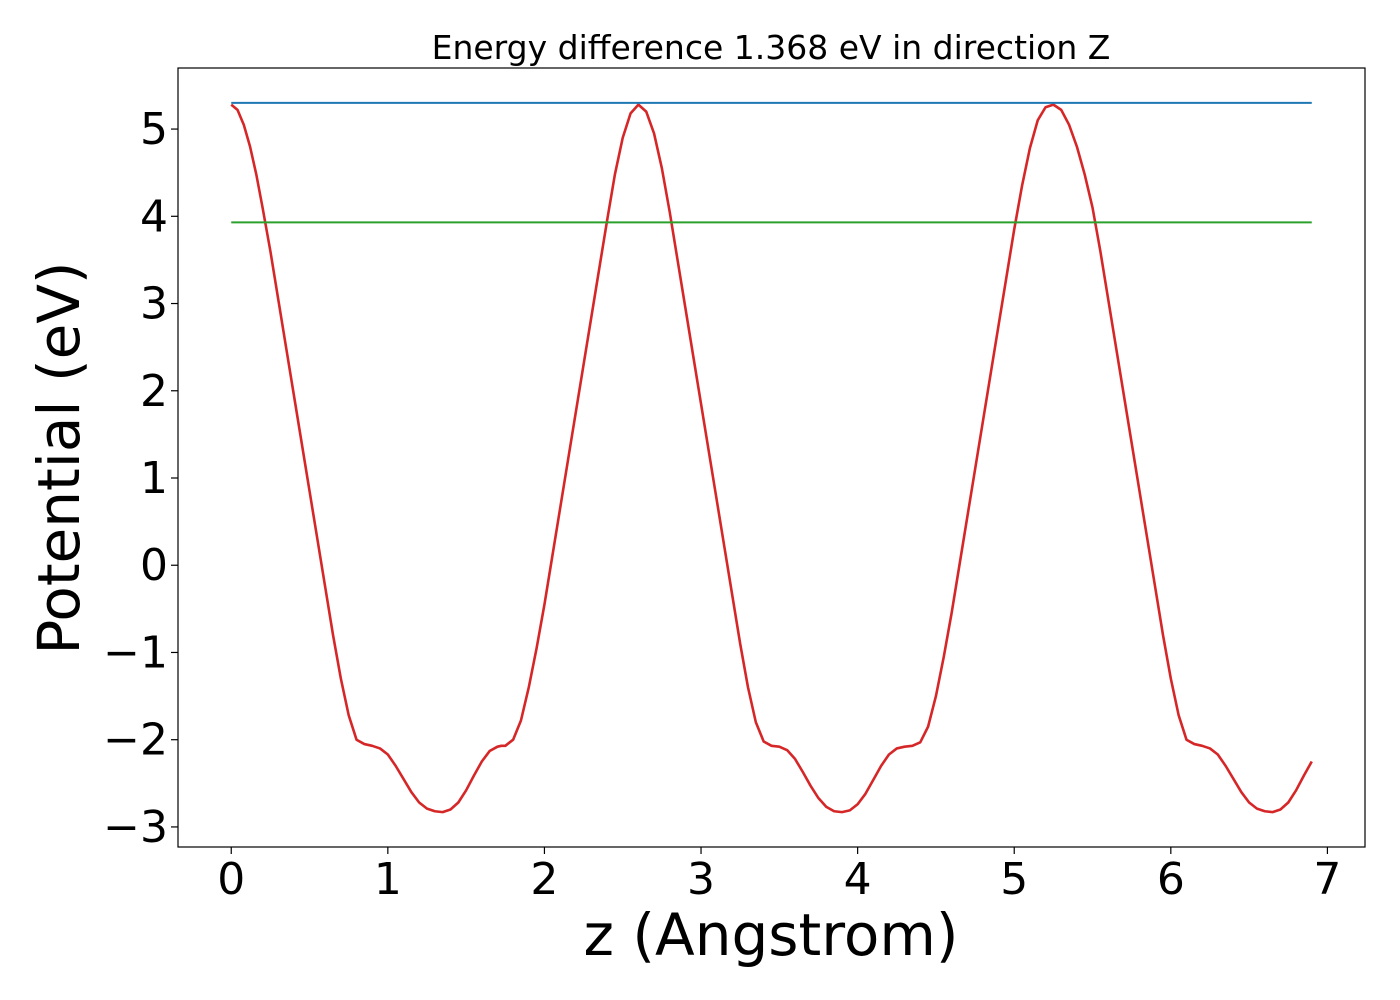 This screenshot has height=1000, width=1400. What do you see at coordinates (779, 876) in the screenshot?
I see `x-axis: 0 1 2 3 4 5 6 7` at bounding box center [779, 876].